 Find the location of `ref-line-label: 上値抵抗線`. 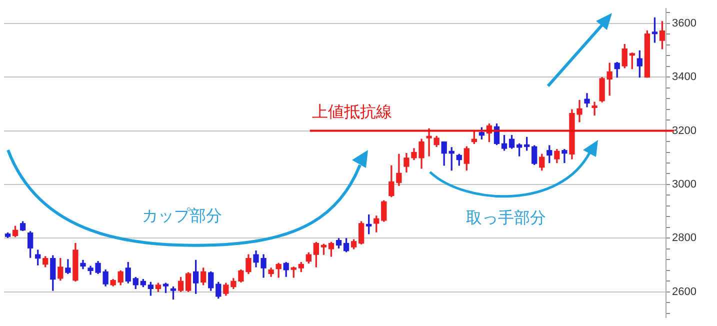

ref-line-label: 上値抵抗線 is located at coordinates (352, 111).